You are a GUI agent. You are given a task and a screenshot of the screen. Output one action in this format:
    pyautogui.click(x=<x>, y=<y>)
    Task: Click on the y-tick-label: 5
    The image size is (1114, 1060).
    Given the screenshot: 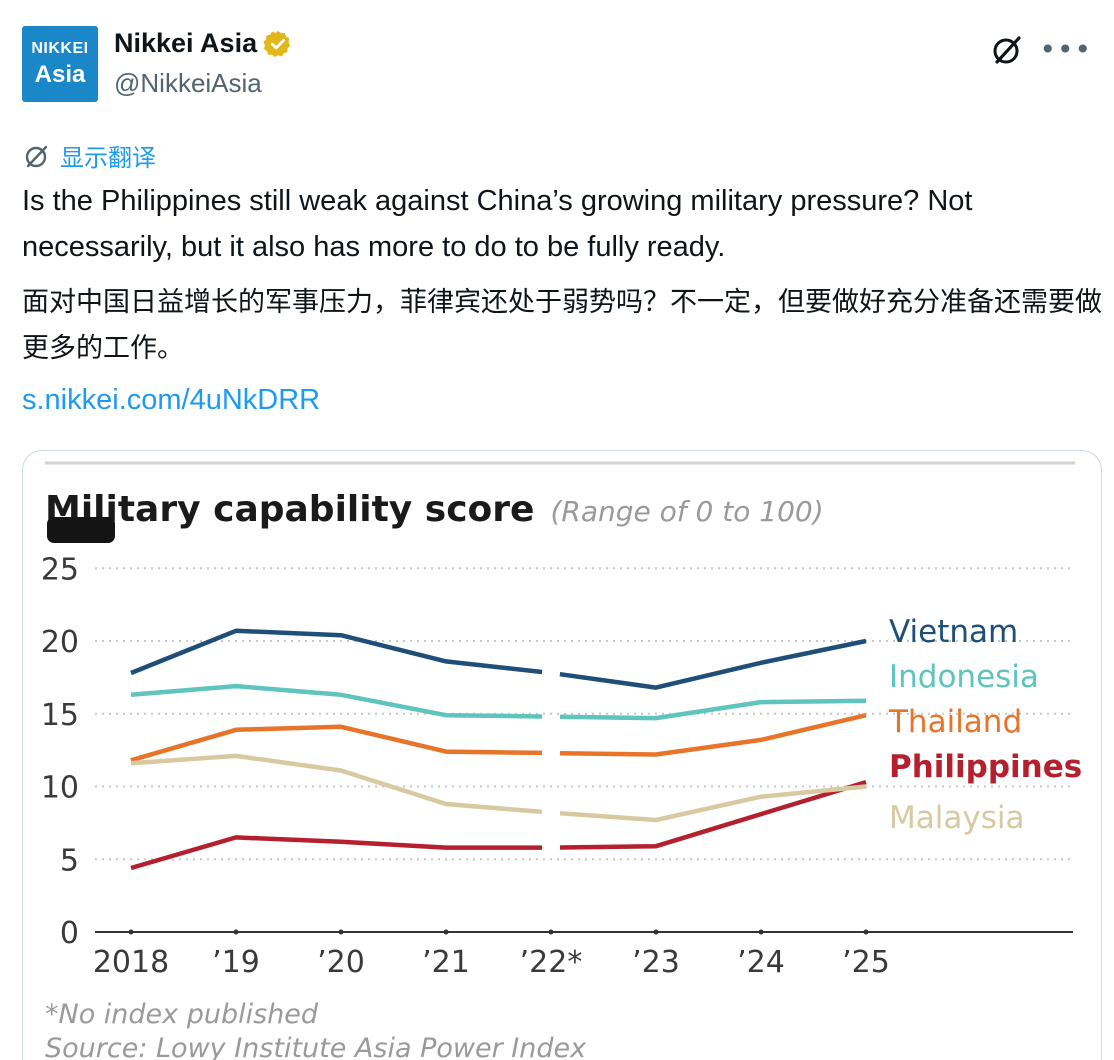 What is the action you would take?
    pyautogui.click(x=69, y=860)
    